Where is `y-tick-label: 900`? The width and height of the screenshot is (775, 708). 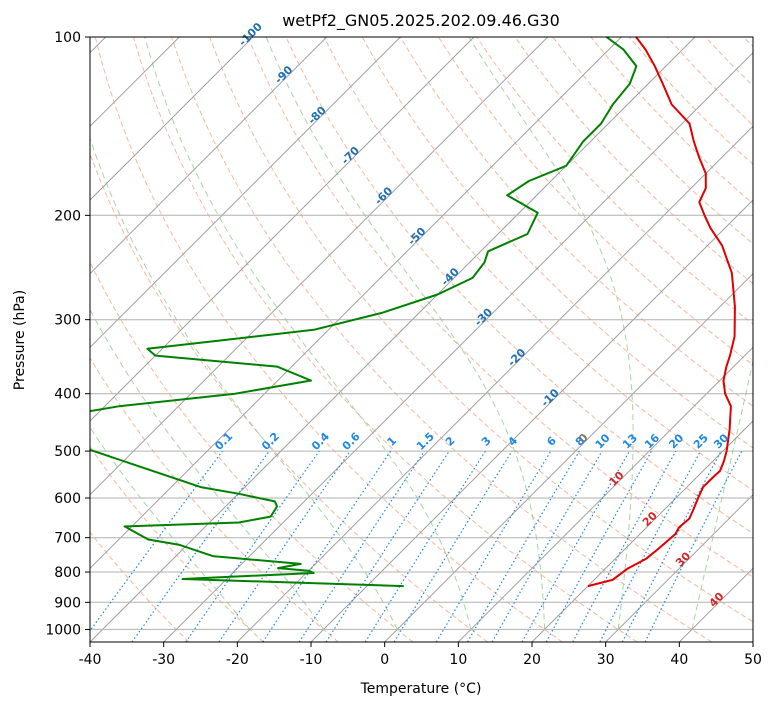 y-tick-label: 900 is located at coordinates (67, 603).